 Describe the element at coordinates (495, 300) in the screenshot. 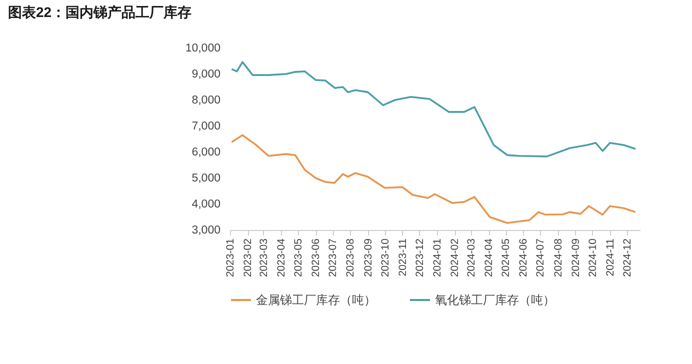

I see `legend-label: 氧化锑工厂库存（吨）` at that location.